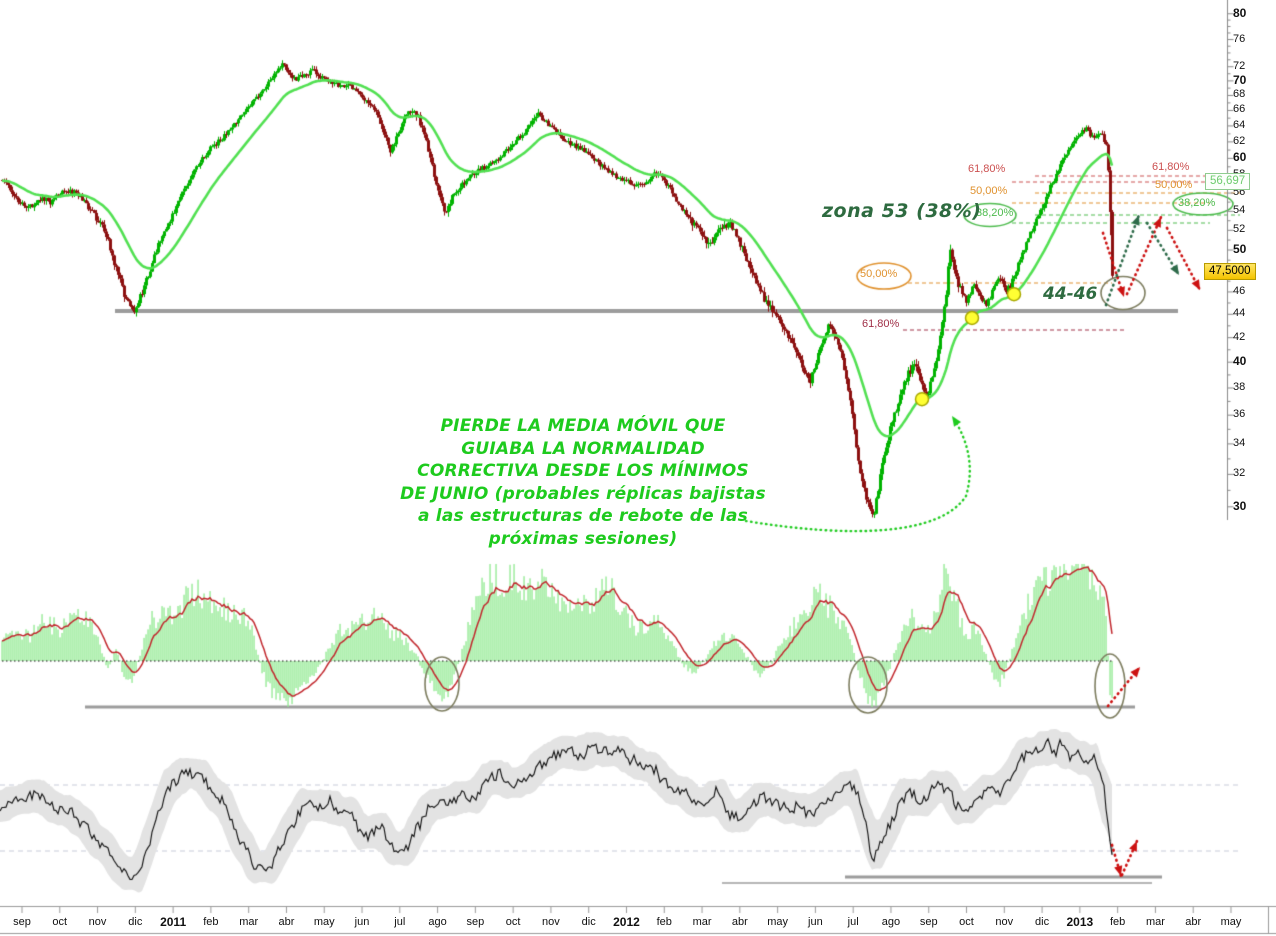 This screenshot has height=936, width=1276. Describe the element at coordinates (1070, 294) in the screenshot. I see `range-44-46-note: 44-46` at that location.